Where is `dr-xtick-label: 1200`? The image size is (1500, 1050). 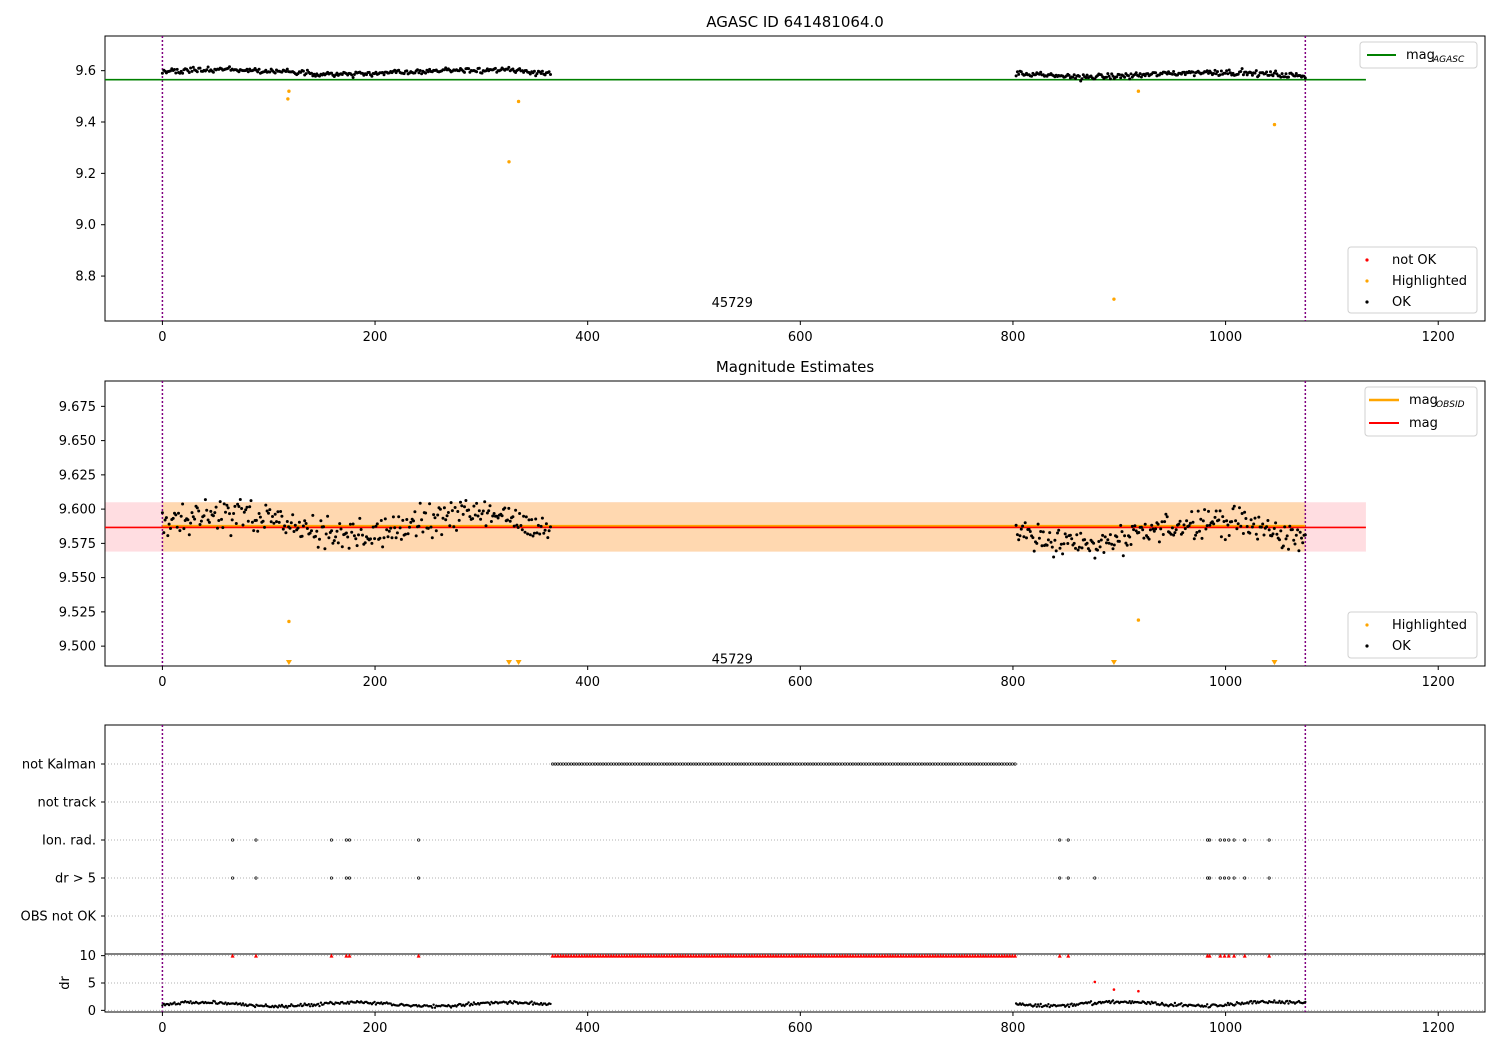
dr-xtick-label: 1200 is located at coordinates (1438, 1028).